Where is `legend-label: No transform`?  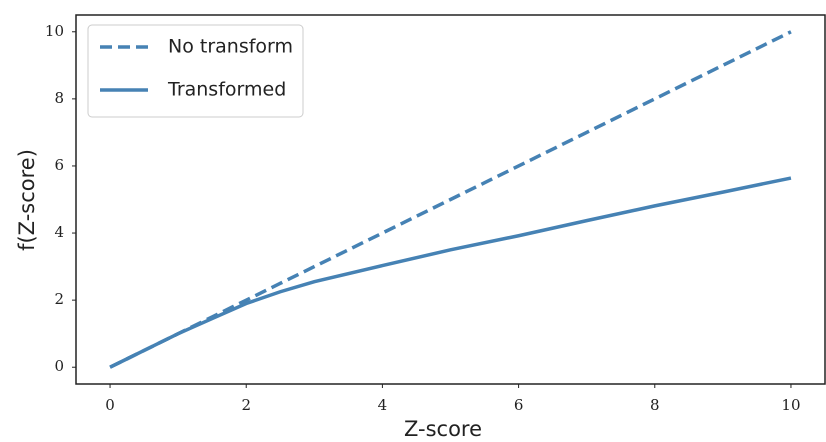
legend-label: No transform is located at coordinates (230, 47).